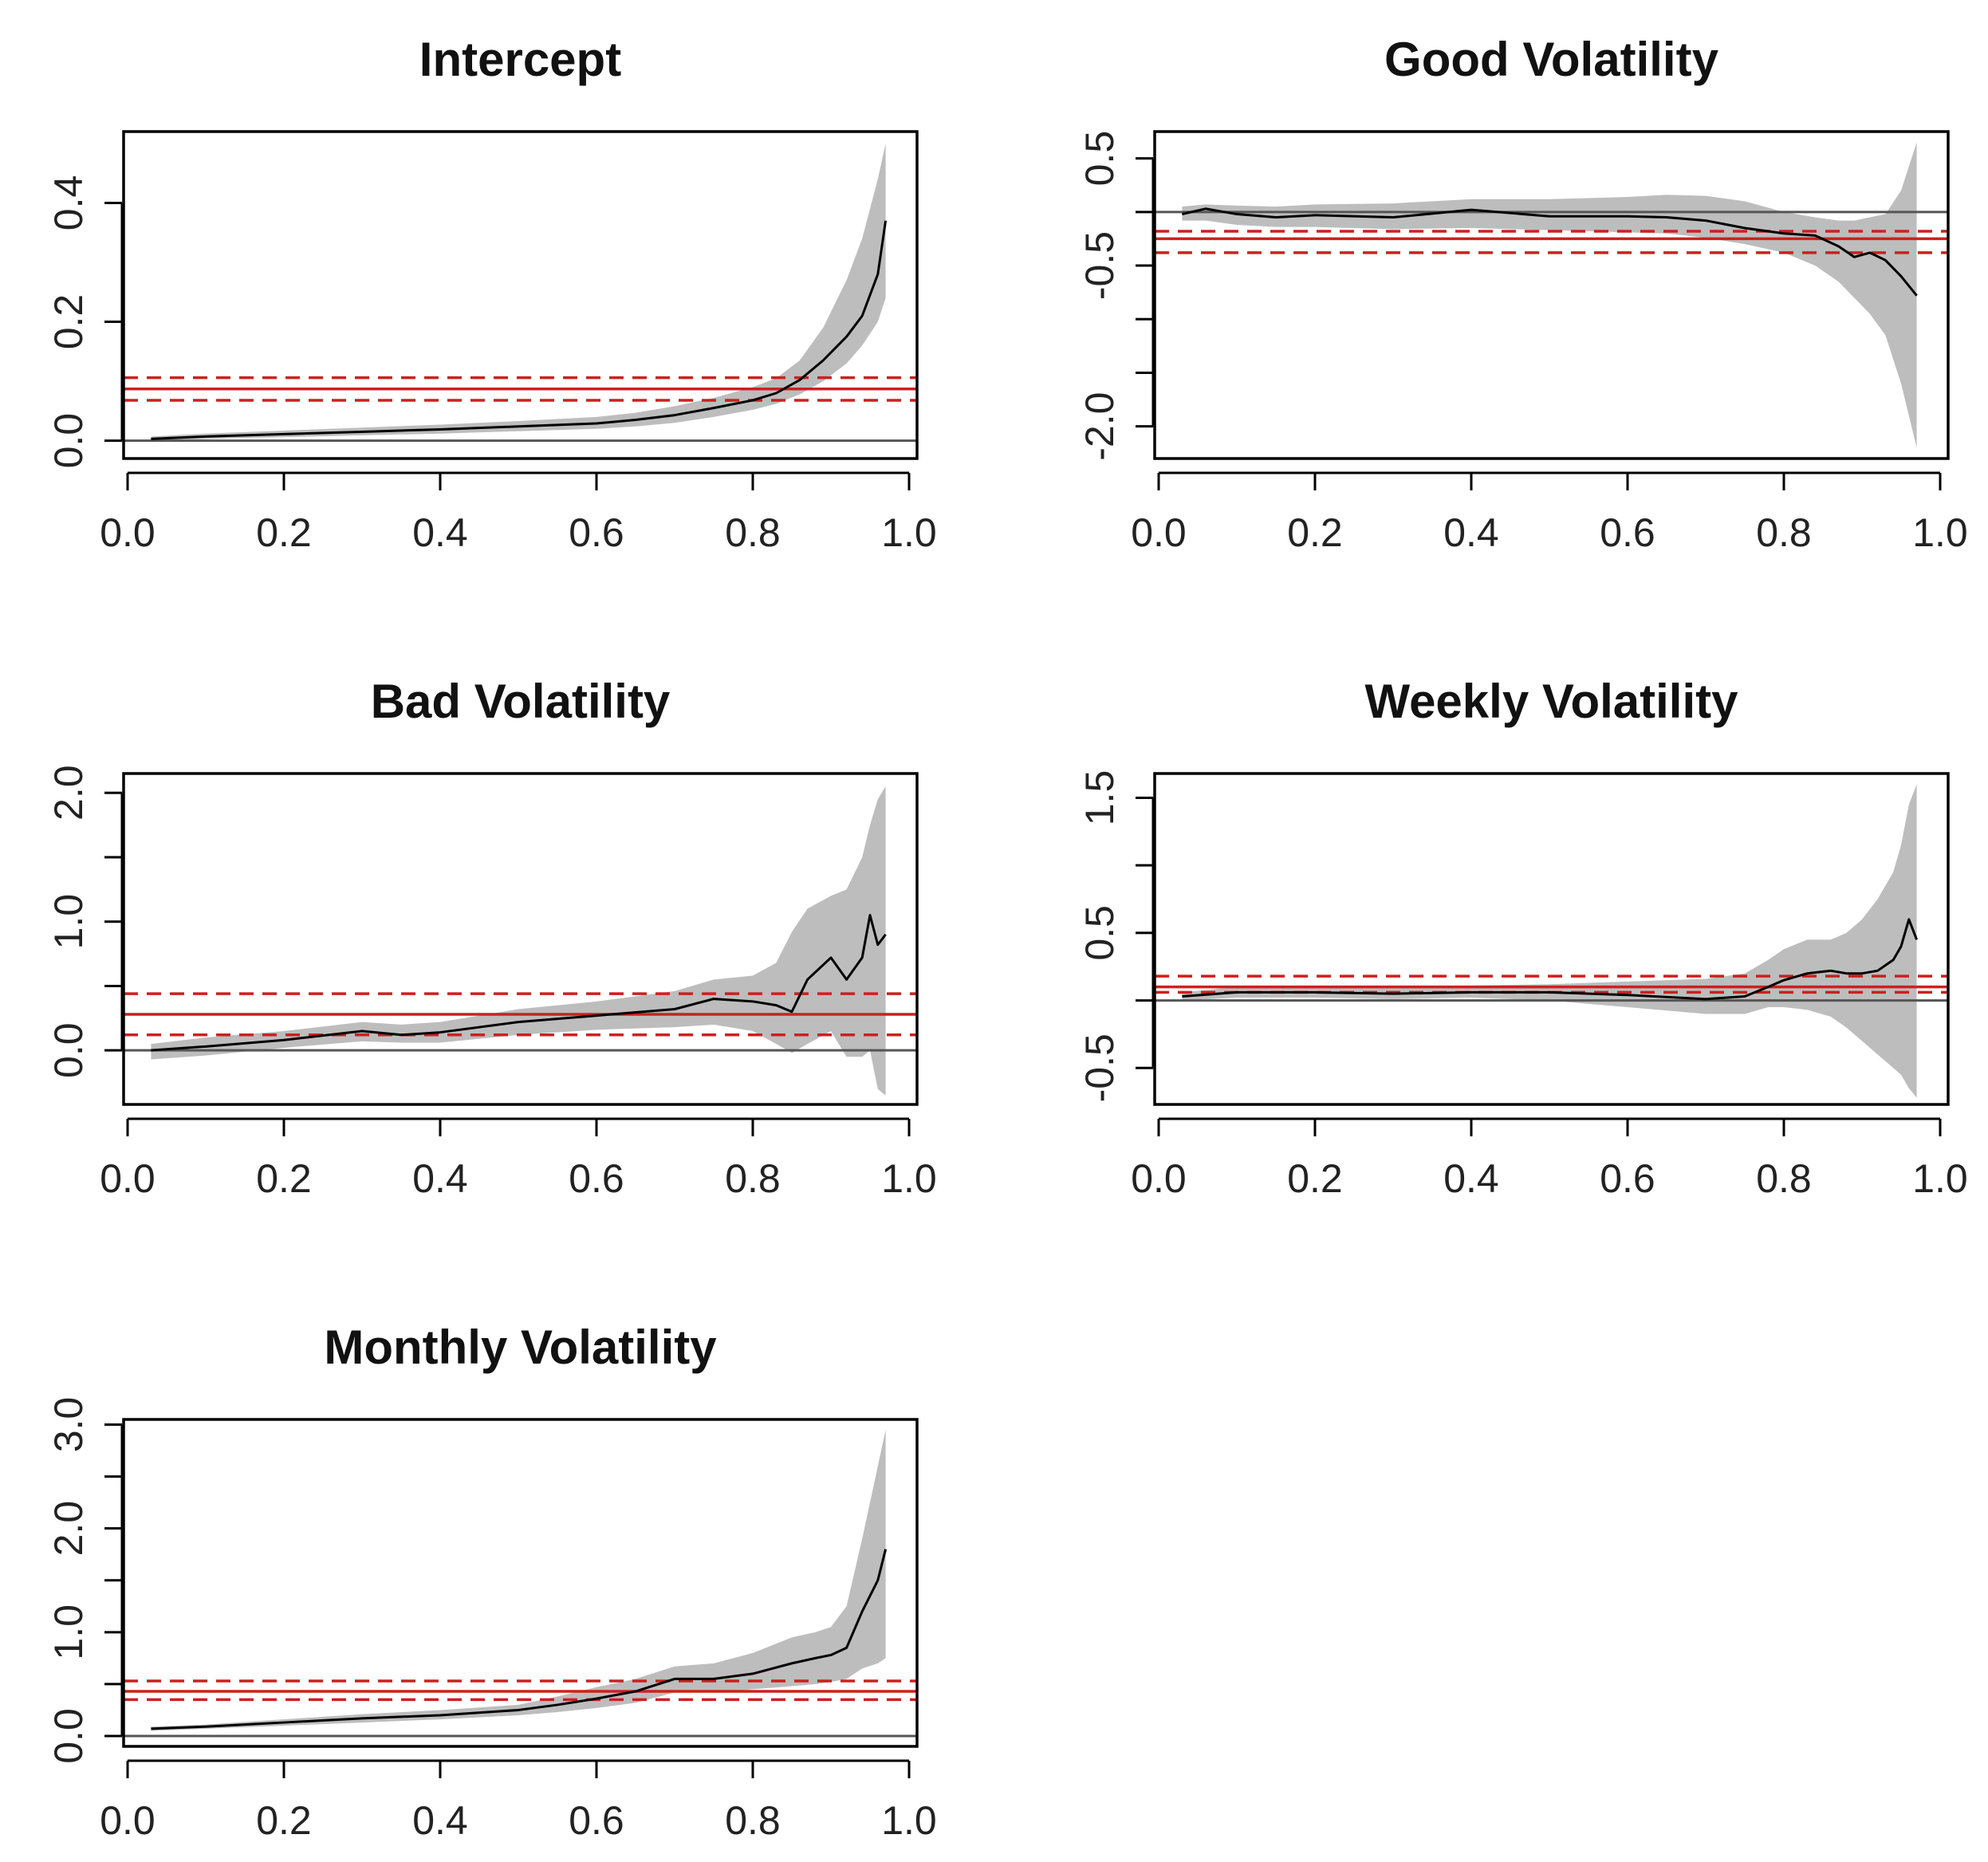  What do you see at coordinates (521, 702) in the screenshot?
I see `panel-title: Bad Volatility` at bounding box center [521, 702].